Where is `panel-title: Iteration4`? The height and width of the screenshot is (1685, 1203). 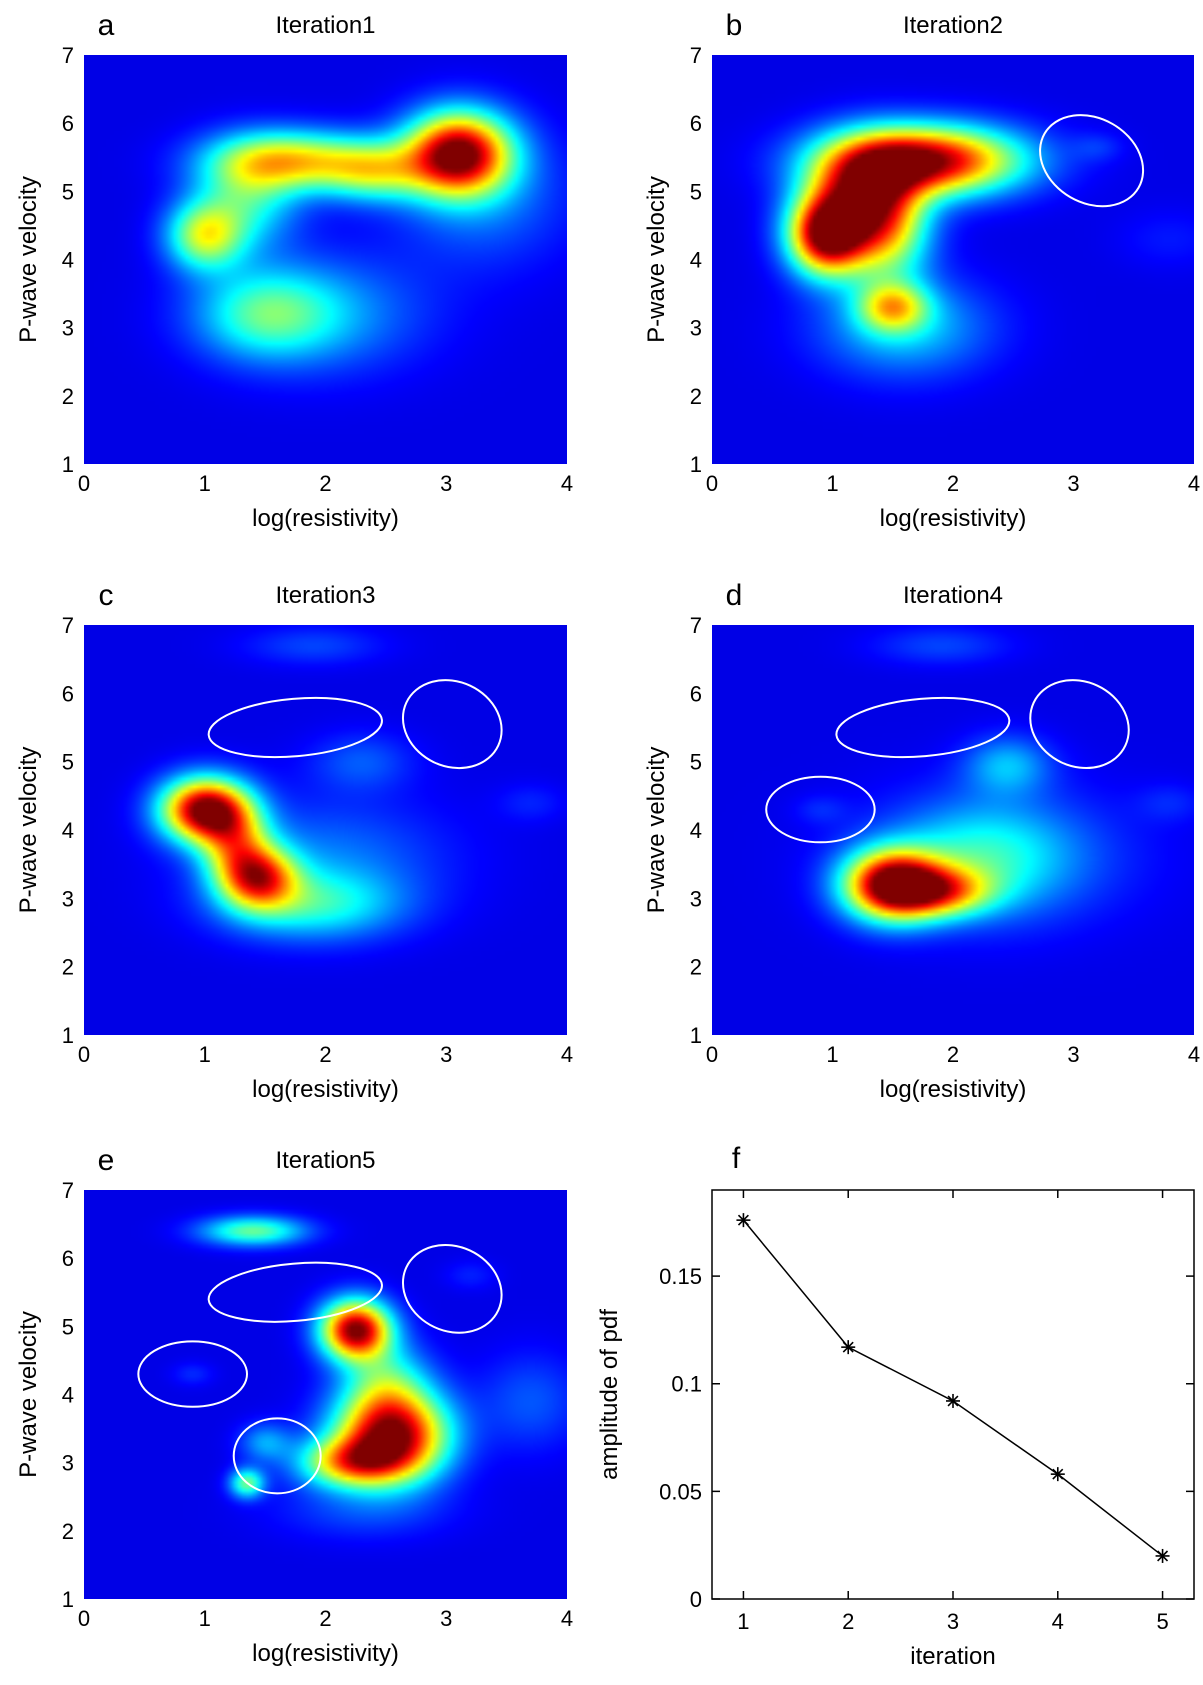
panel-title: Iteration4 is located at coordinates (953, 595).